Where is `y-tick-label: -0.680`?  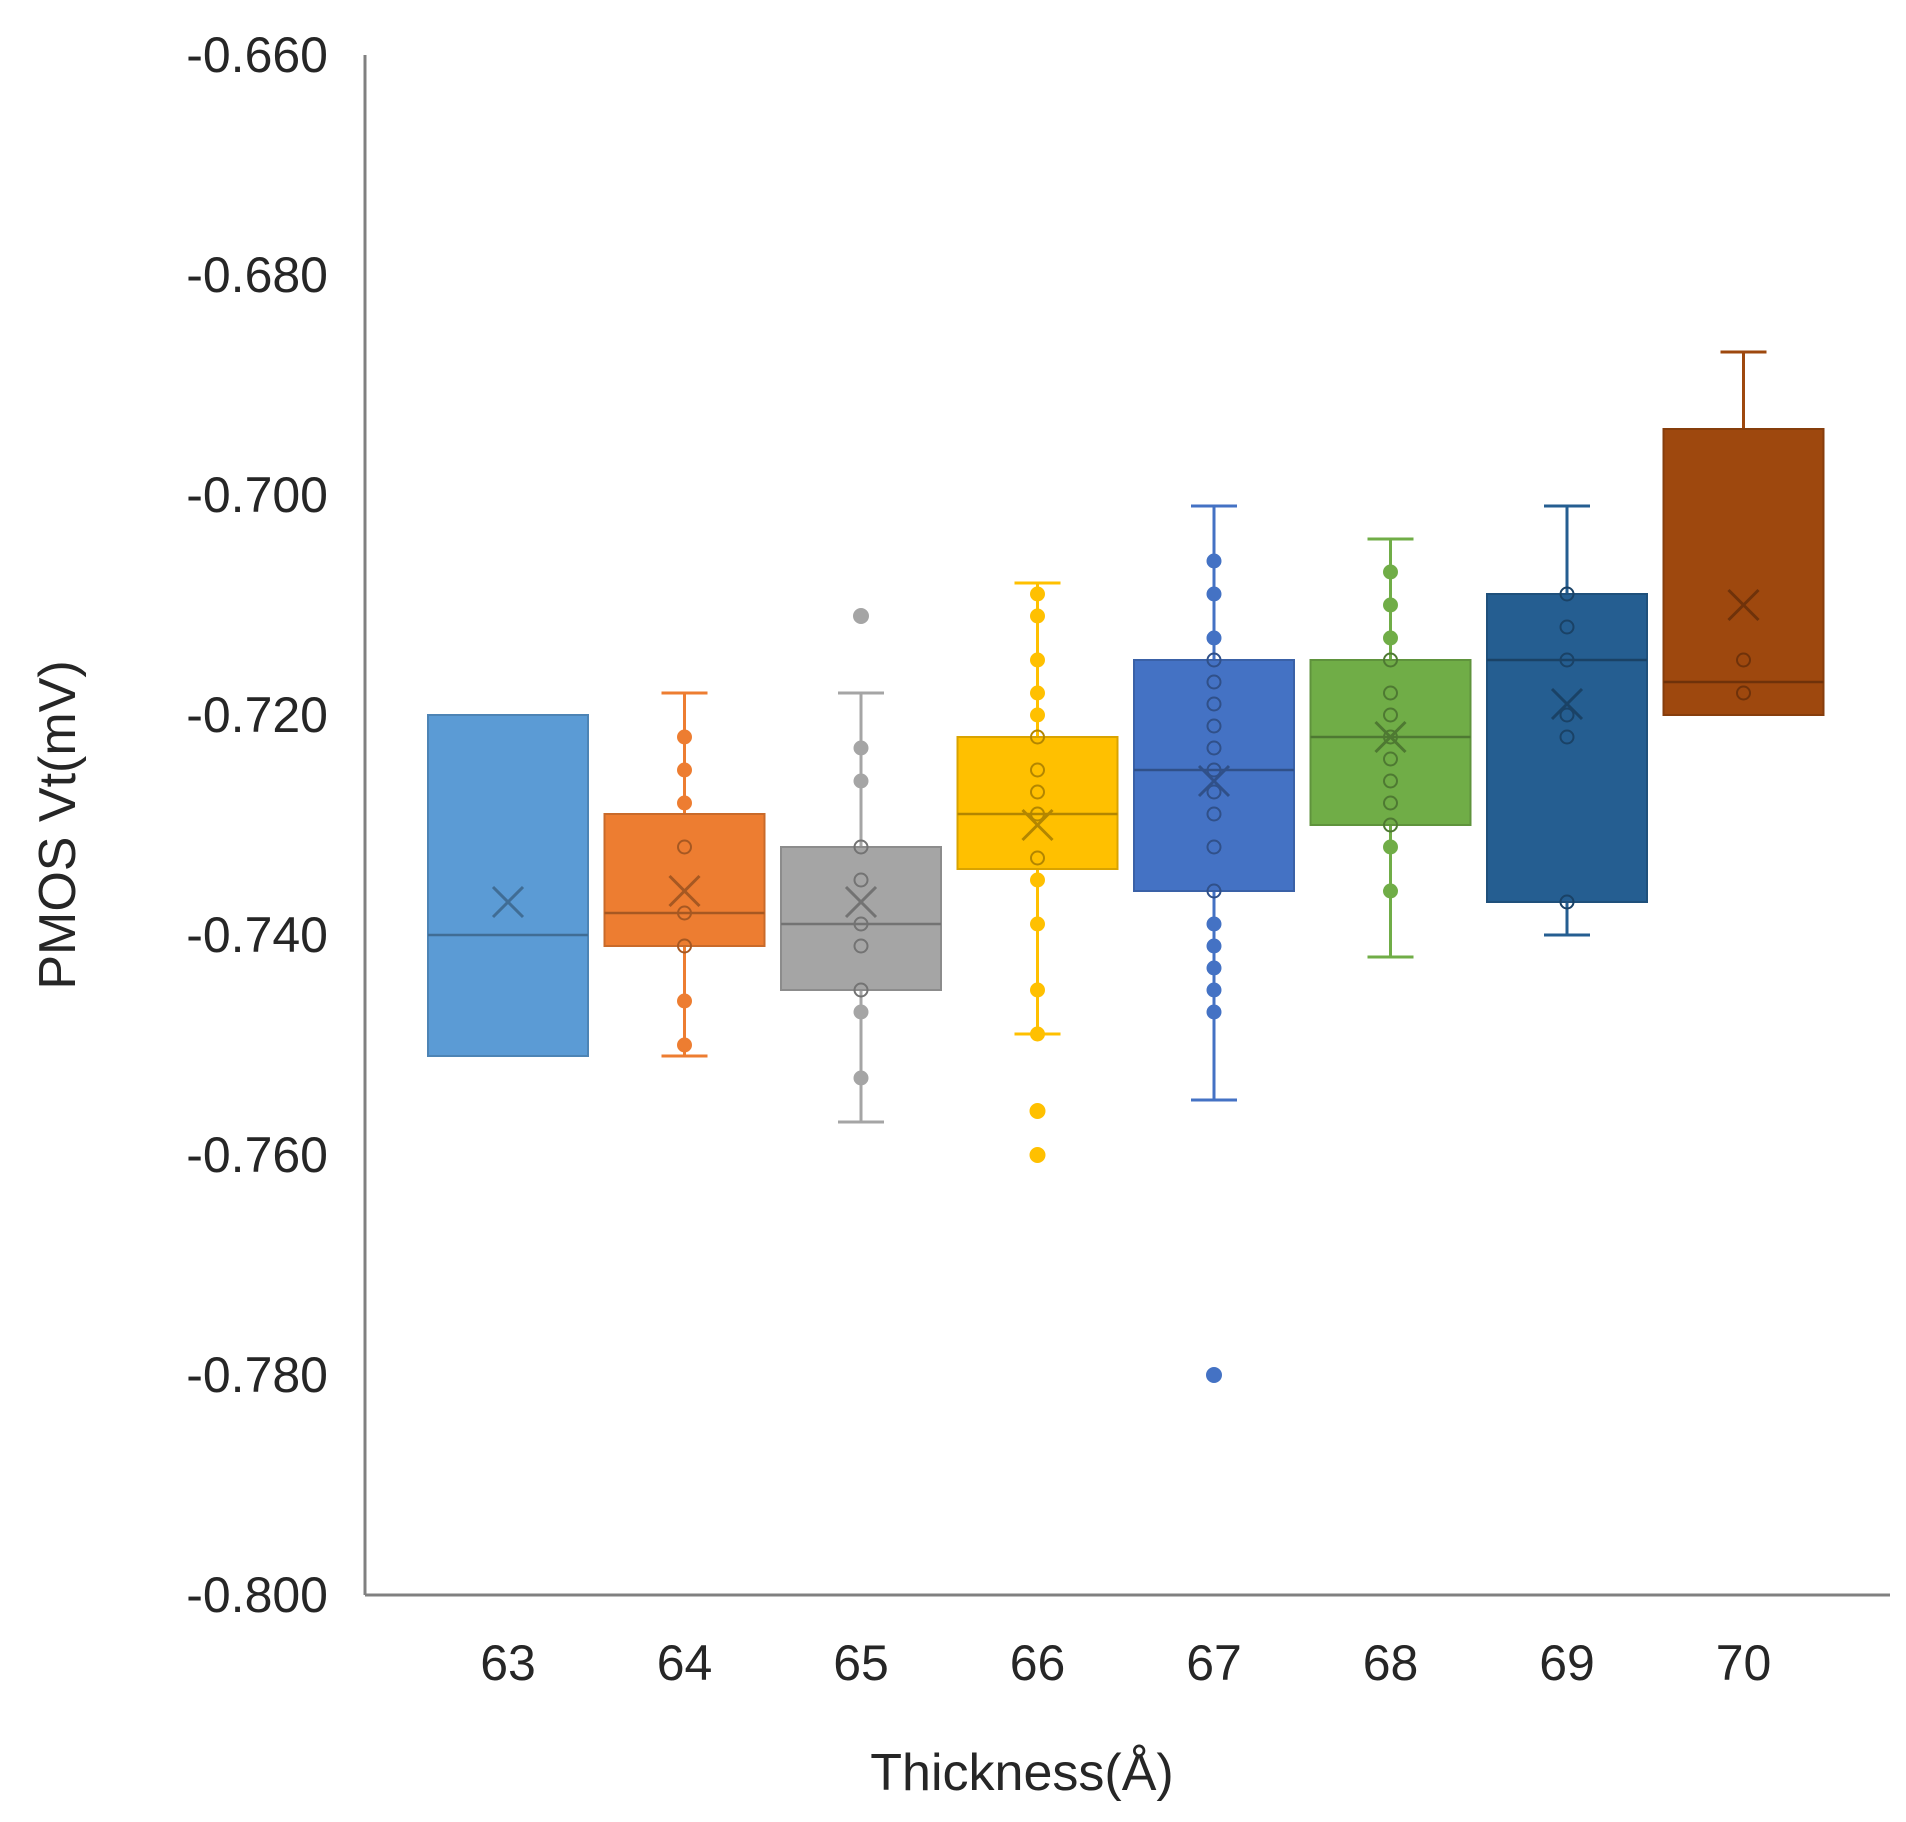
y-tick-label: -0.680 is located at coordinates (257, 275).